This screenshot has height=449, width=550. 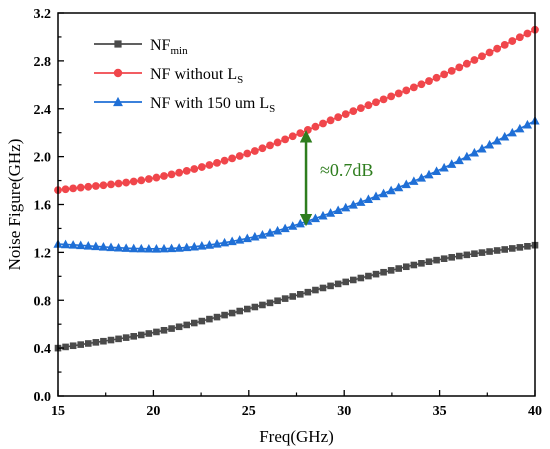 I want to click on x-axis-label: Freq(GHz), so click(x=296, y=436).